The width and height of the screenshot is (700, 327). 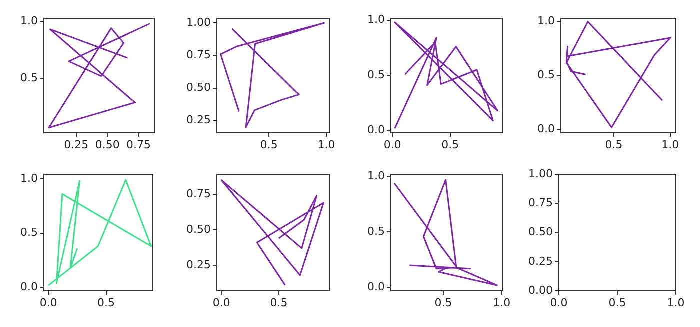 What do you see at coordinates (107, 145) in the screenshot?
I see `x-tick-label: 0.50` at bounding box center [107, 145].